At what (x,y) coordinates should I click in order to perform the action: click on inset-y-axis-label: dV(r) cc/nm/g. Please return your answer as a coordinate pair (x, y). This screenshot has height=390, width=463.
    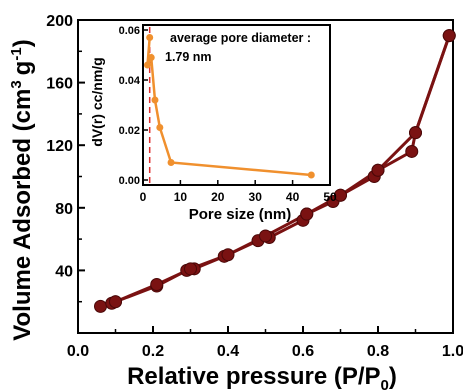
    Looking at the image, I should click on (97, 101).